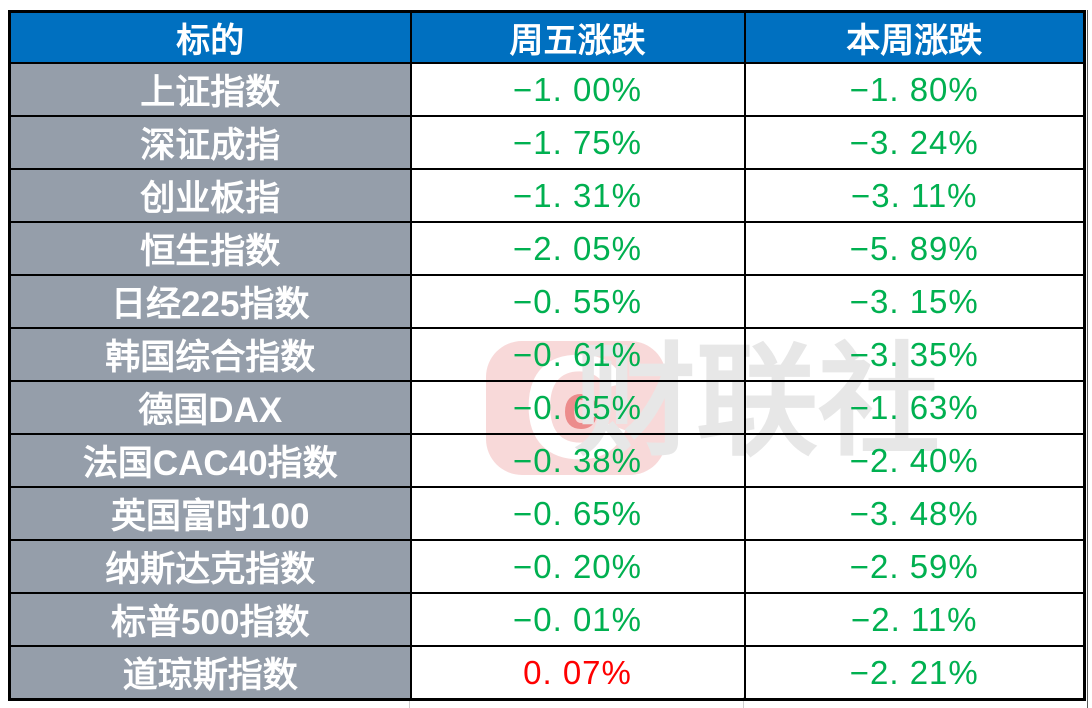 The height and width of the screenshot is (708, 1092). I want to click on week-change-value: −1. 80%, so click(914, 89).